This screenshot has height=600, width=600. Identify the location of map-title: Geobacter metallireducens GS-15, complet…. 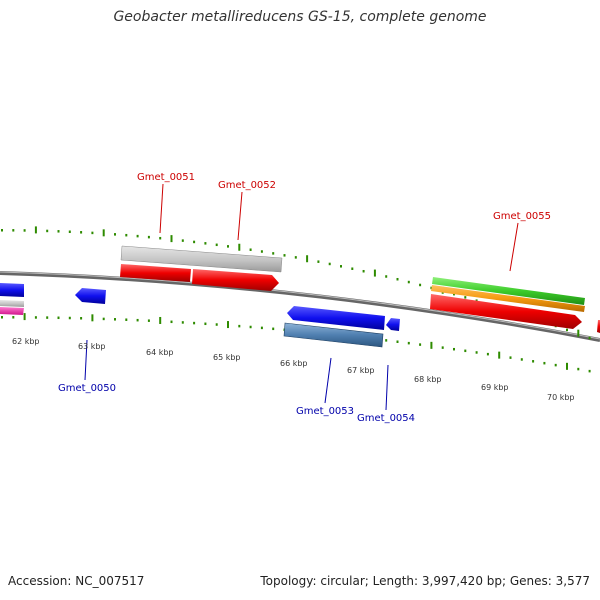
(300, 17).